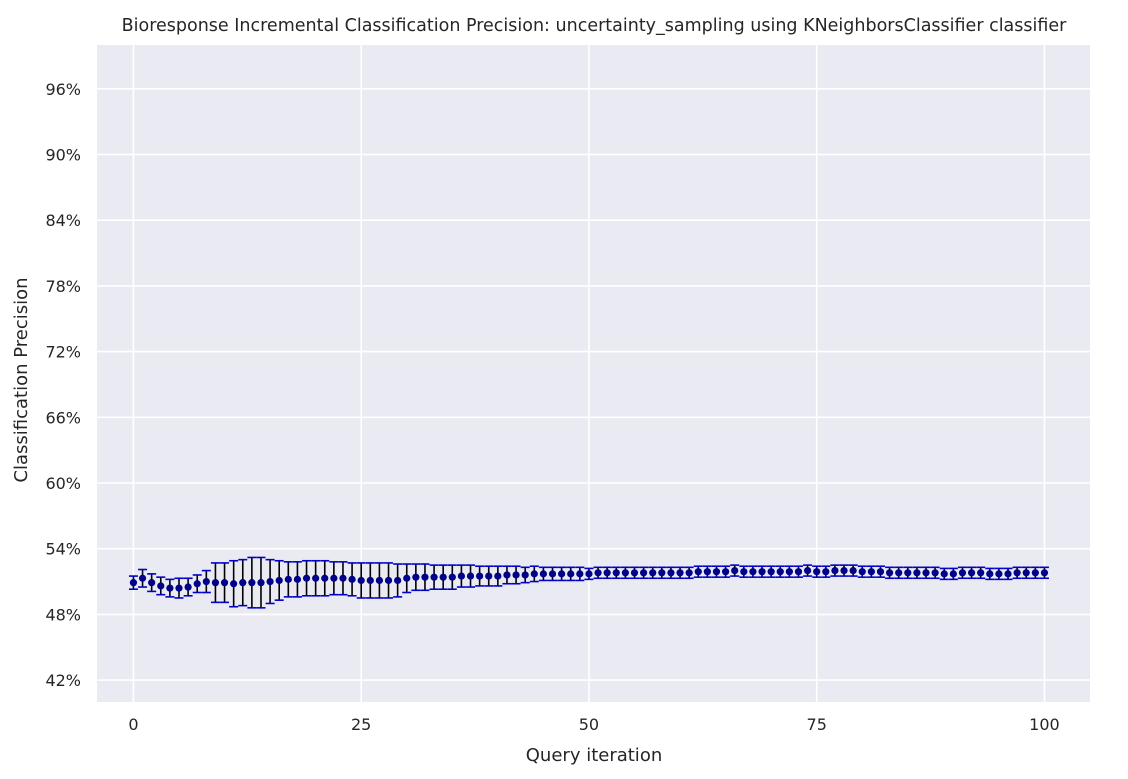 This screenshot has width=1128, height=779. I want to click on y-axis-label: Classification Precision, so click(21, 379).